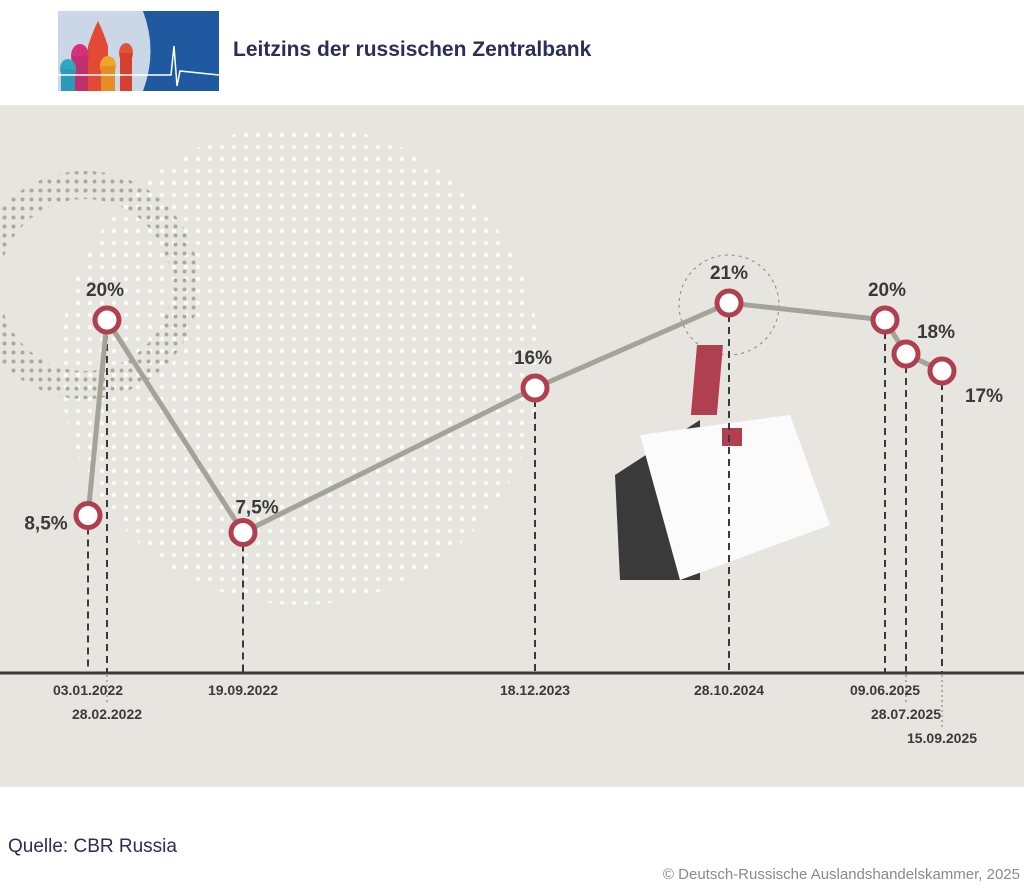  What do you see at coordinates (535, 690) in the screenshot?
I see `x-tick-label: 18.12.2023` at bounding box center [535, 690].